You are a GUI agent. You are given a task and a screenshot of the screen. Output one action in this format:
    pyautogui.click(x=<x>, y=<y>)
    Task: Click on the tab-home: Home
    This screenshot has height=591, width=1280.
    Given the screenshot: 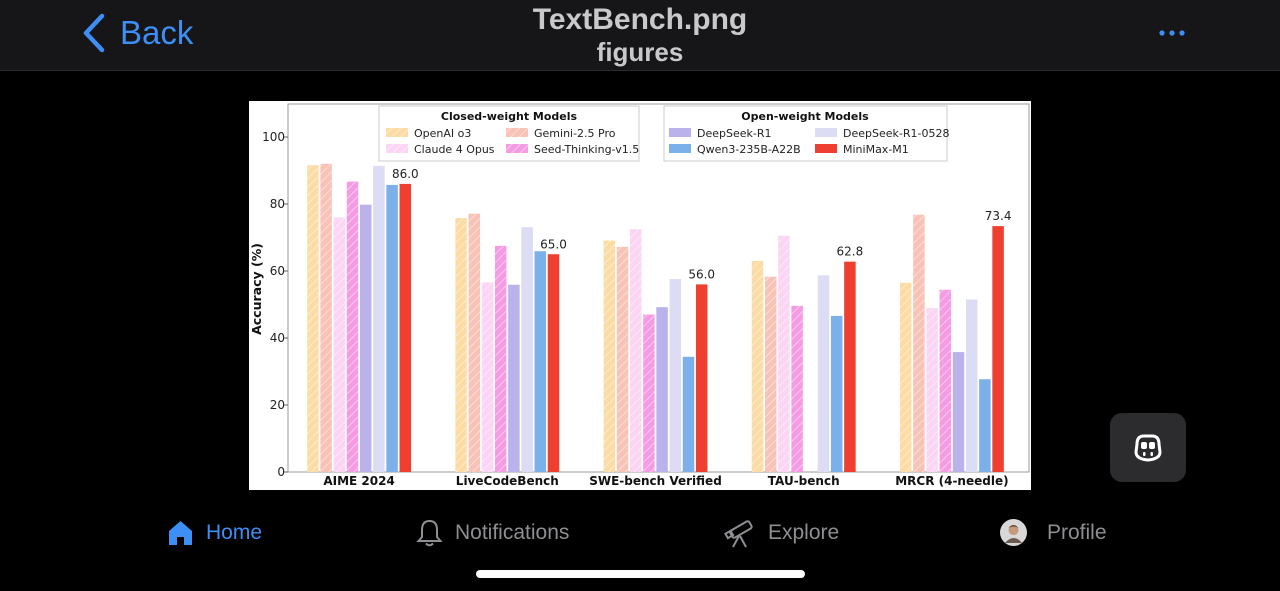 What is the action you would take?
    pyautogui.click(x=214, y=532)
    